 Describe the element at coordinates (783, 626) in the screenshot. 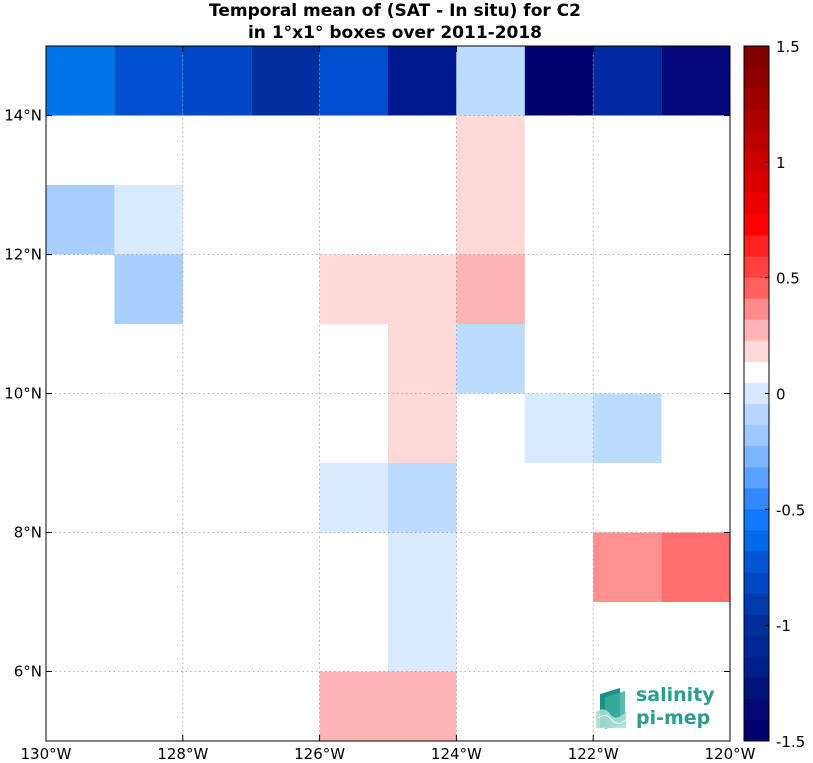

I see `colorbar-tick-label: -1` at that location.